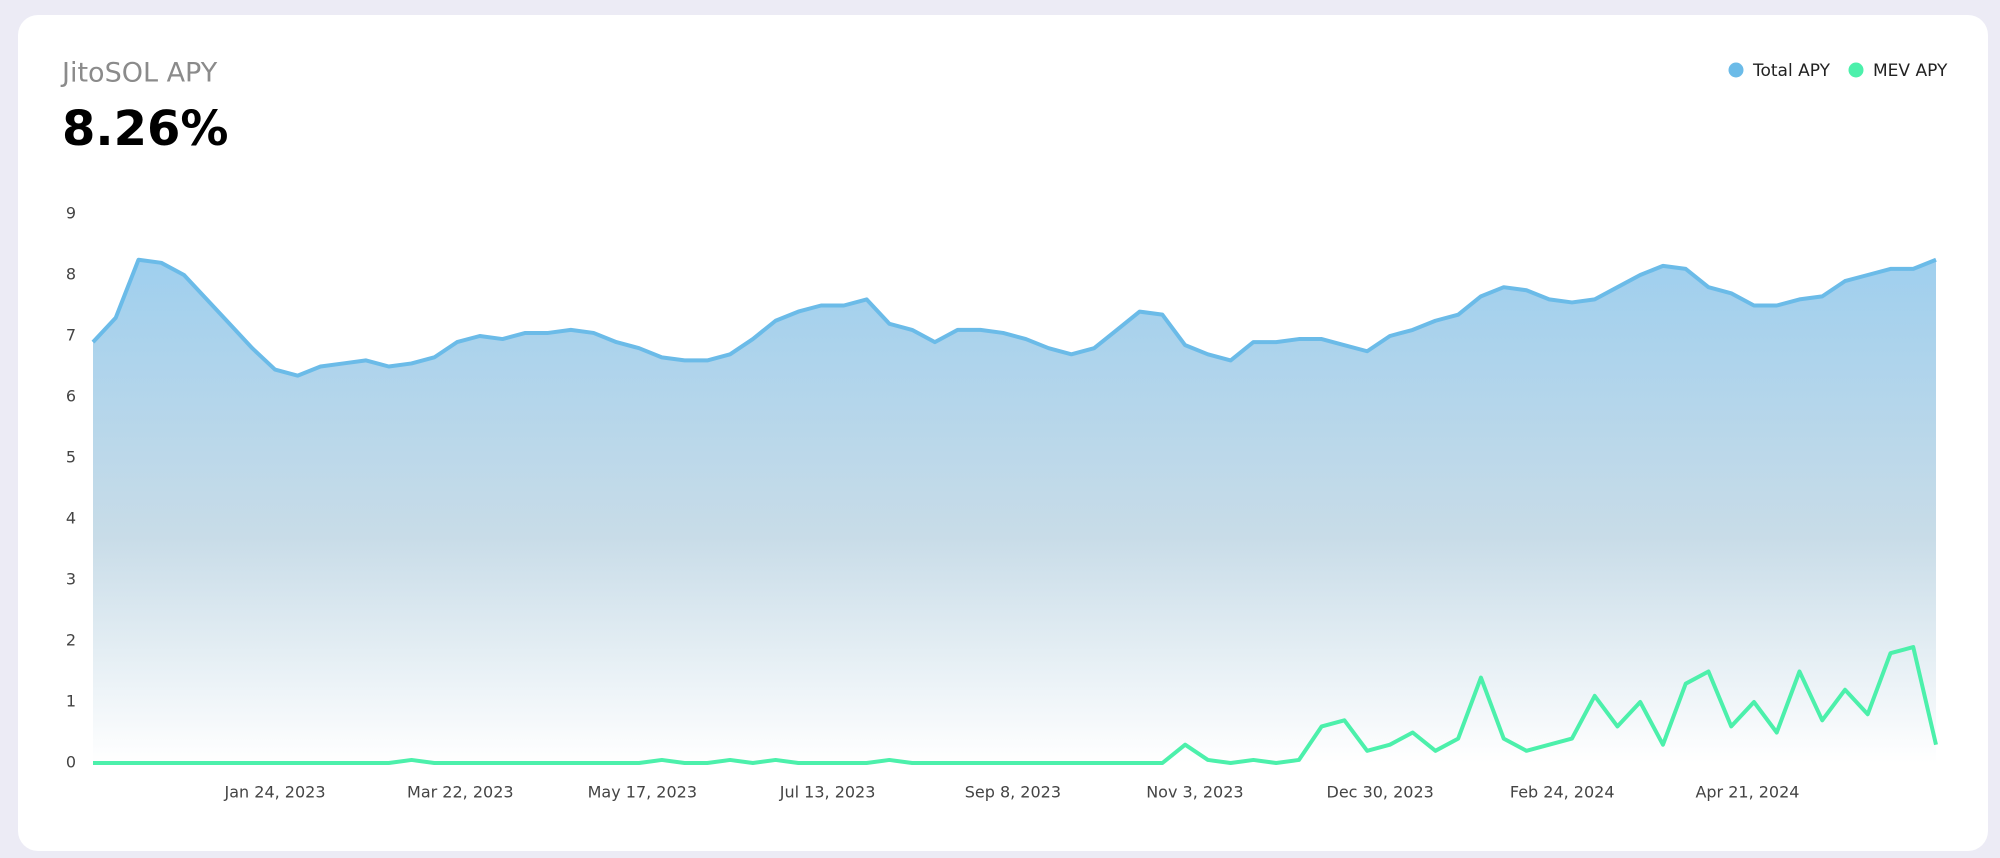  What do you see at coordinates (1910, 71) in the screenshot?
I see `legend-label: MEV APY` at bounding box center [1910, 71].